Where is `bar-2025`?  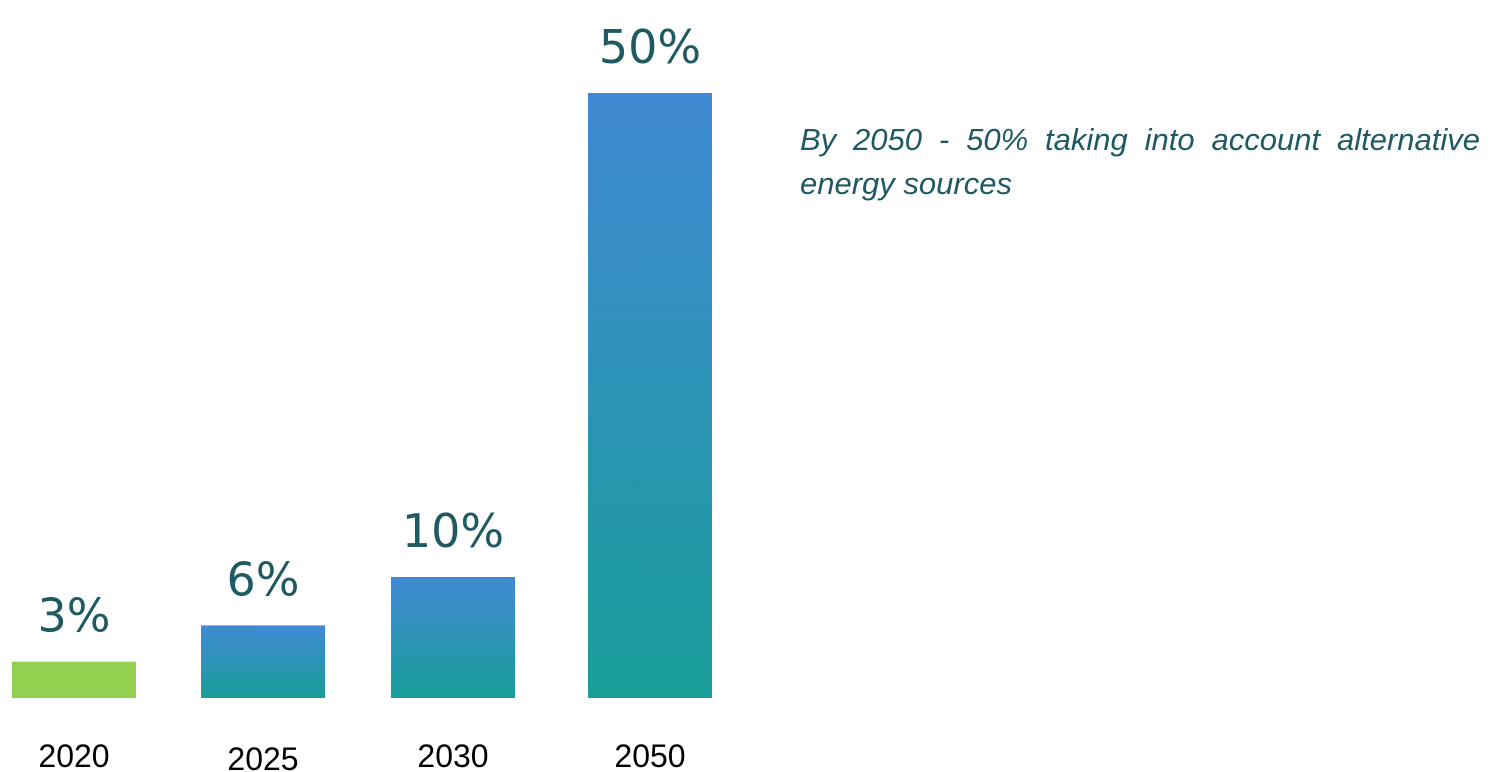 bar-2025 is located at coordinates (263, 661).